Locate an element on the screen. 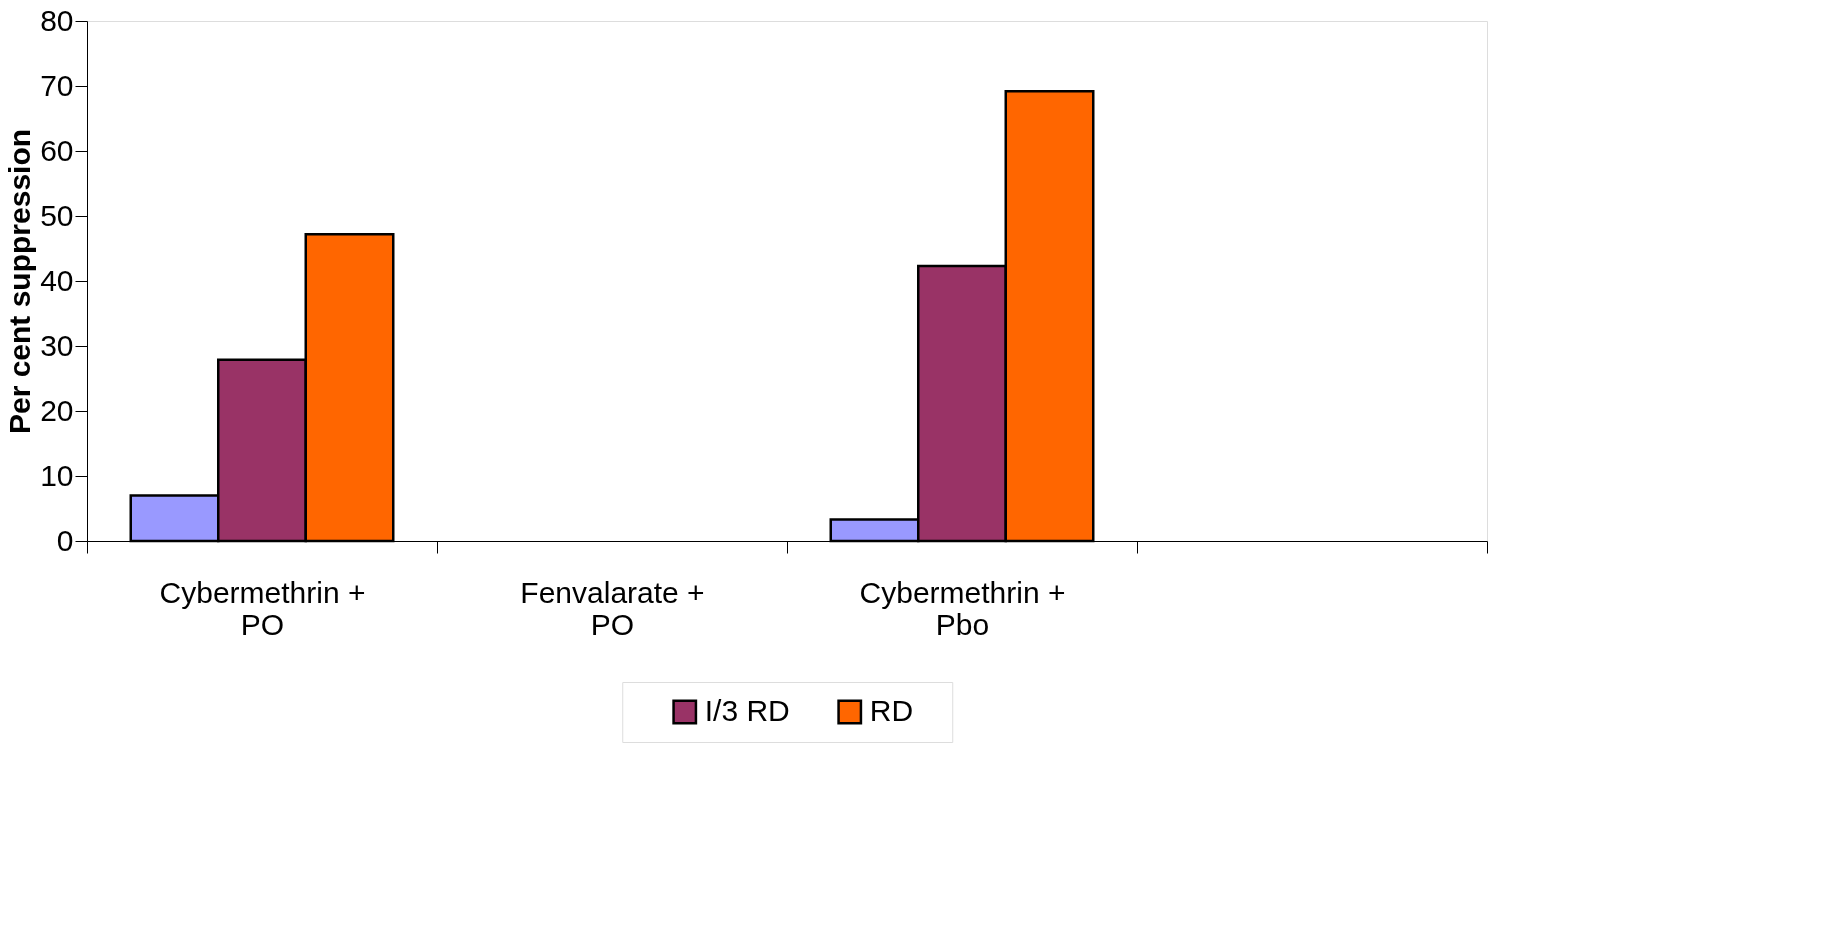 Image resolution: width=1821 pixels, height=936 pixels. y-tick-label: 50 is located at coordinates (57, 215).